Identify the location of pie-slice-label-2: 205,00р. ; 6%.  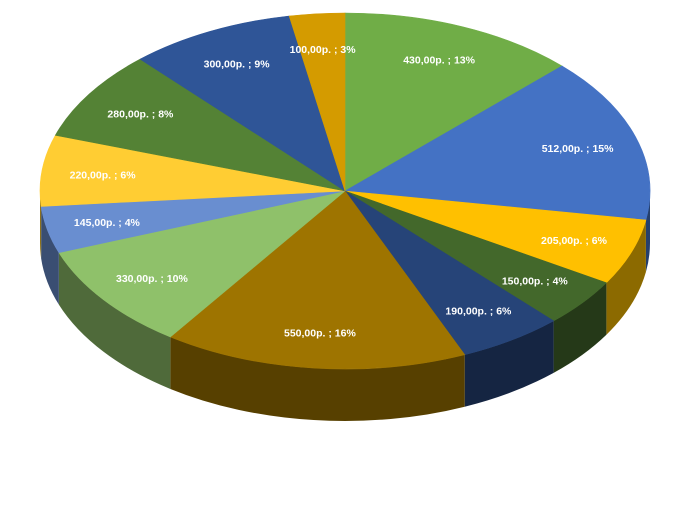
(574, 241).